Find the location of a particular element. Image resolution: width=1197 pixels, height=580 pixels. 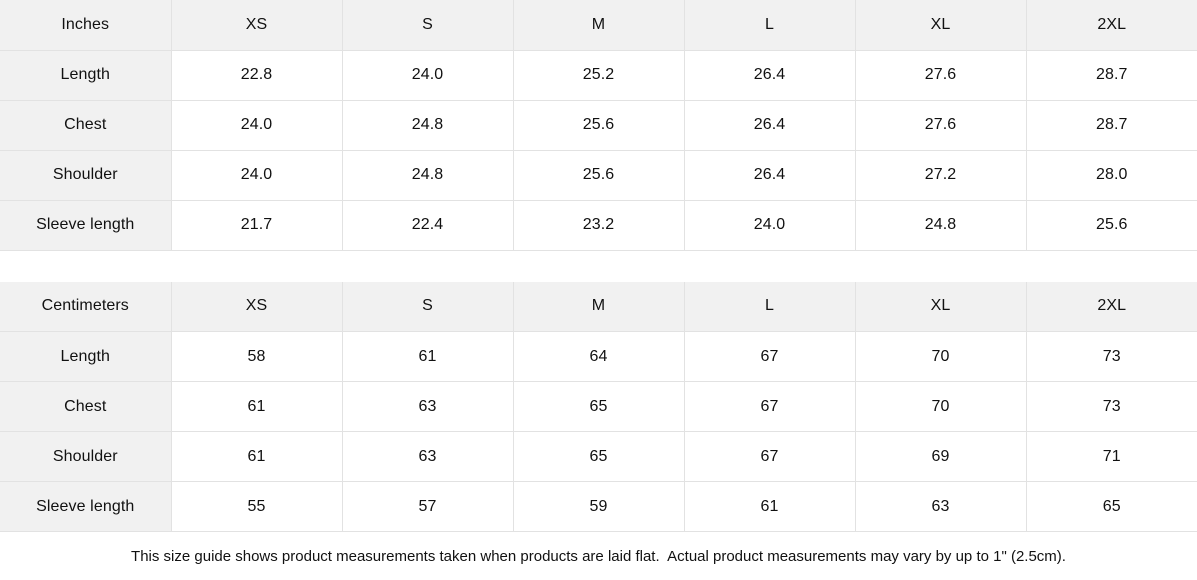

header-row: Inches XS S M L XL 2XL is located at coordinates (598, 25).